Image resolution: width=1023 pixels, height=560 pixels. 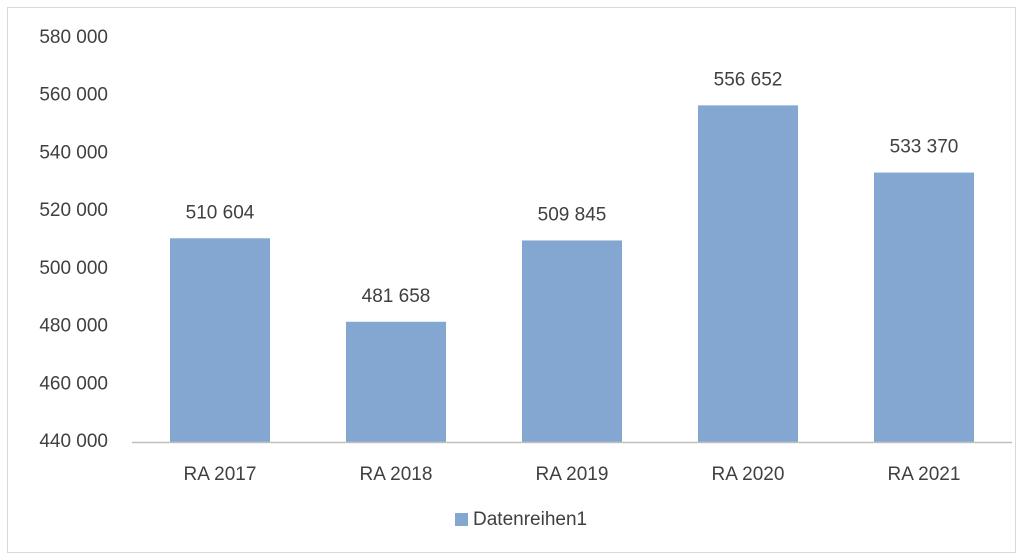 What do you see at coordinates (73, 95) in the screenshot?
I see `y-tick-label: 560 000` at bounding box center [73, 95].